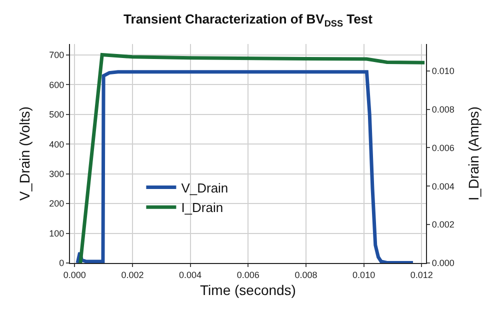  Describe the element at coordinates (61, 263) in the screenshot. I see `y-tick-label: 0` at that location.